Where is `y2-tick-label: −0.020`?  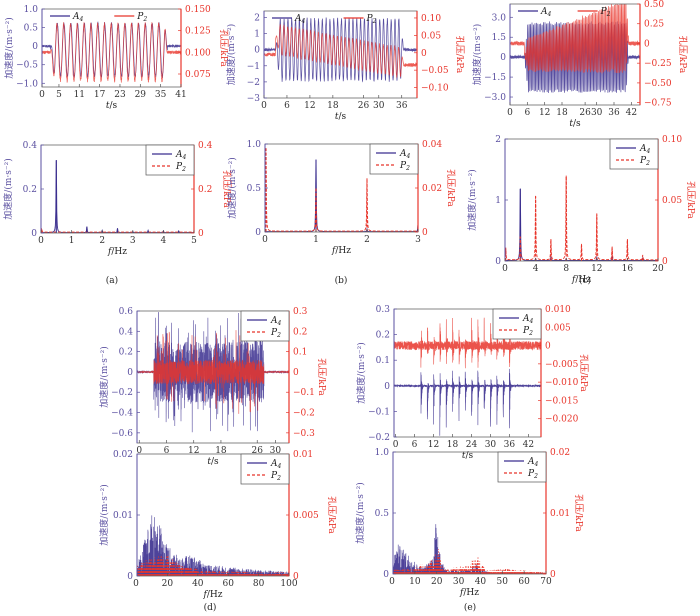 y2-tick-label: −0.020 is located at coordinates (562, 420).